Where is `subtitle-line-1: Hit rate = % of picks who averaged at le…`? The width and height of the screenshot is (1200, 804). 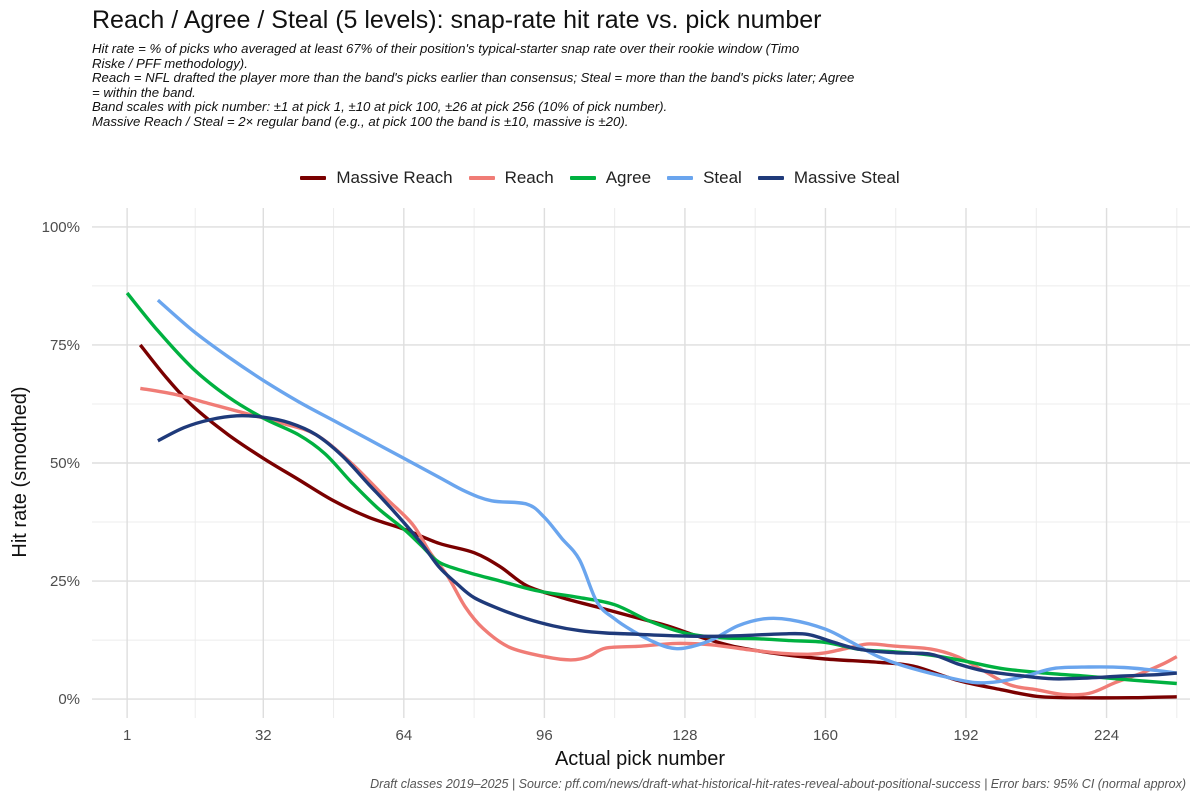
subtitle-line-1: Hit rate = % of picks who averaged at le… is located at coordinates (446, 48).